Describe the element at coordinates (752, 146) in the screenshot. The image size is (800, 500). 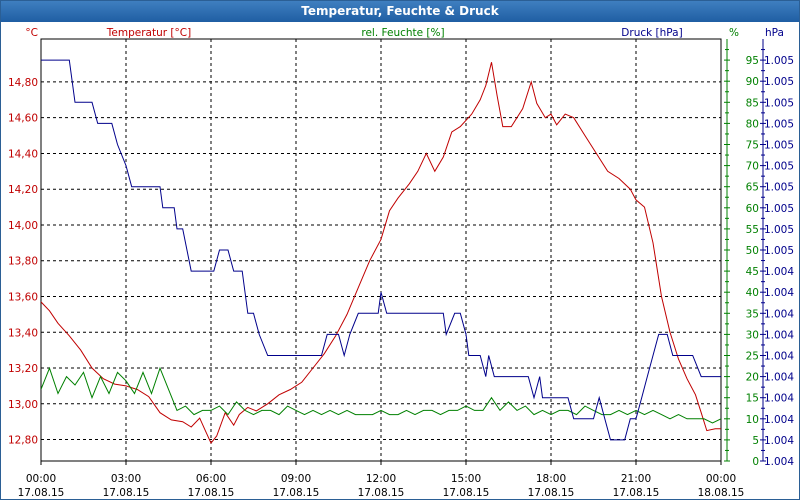
I see `humidity-tick-label: 75` at that location.